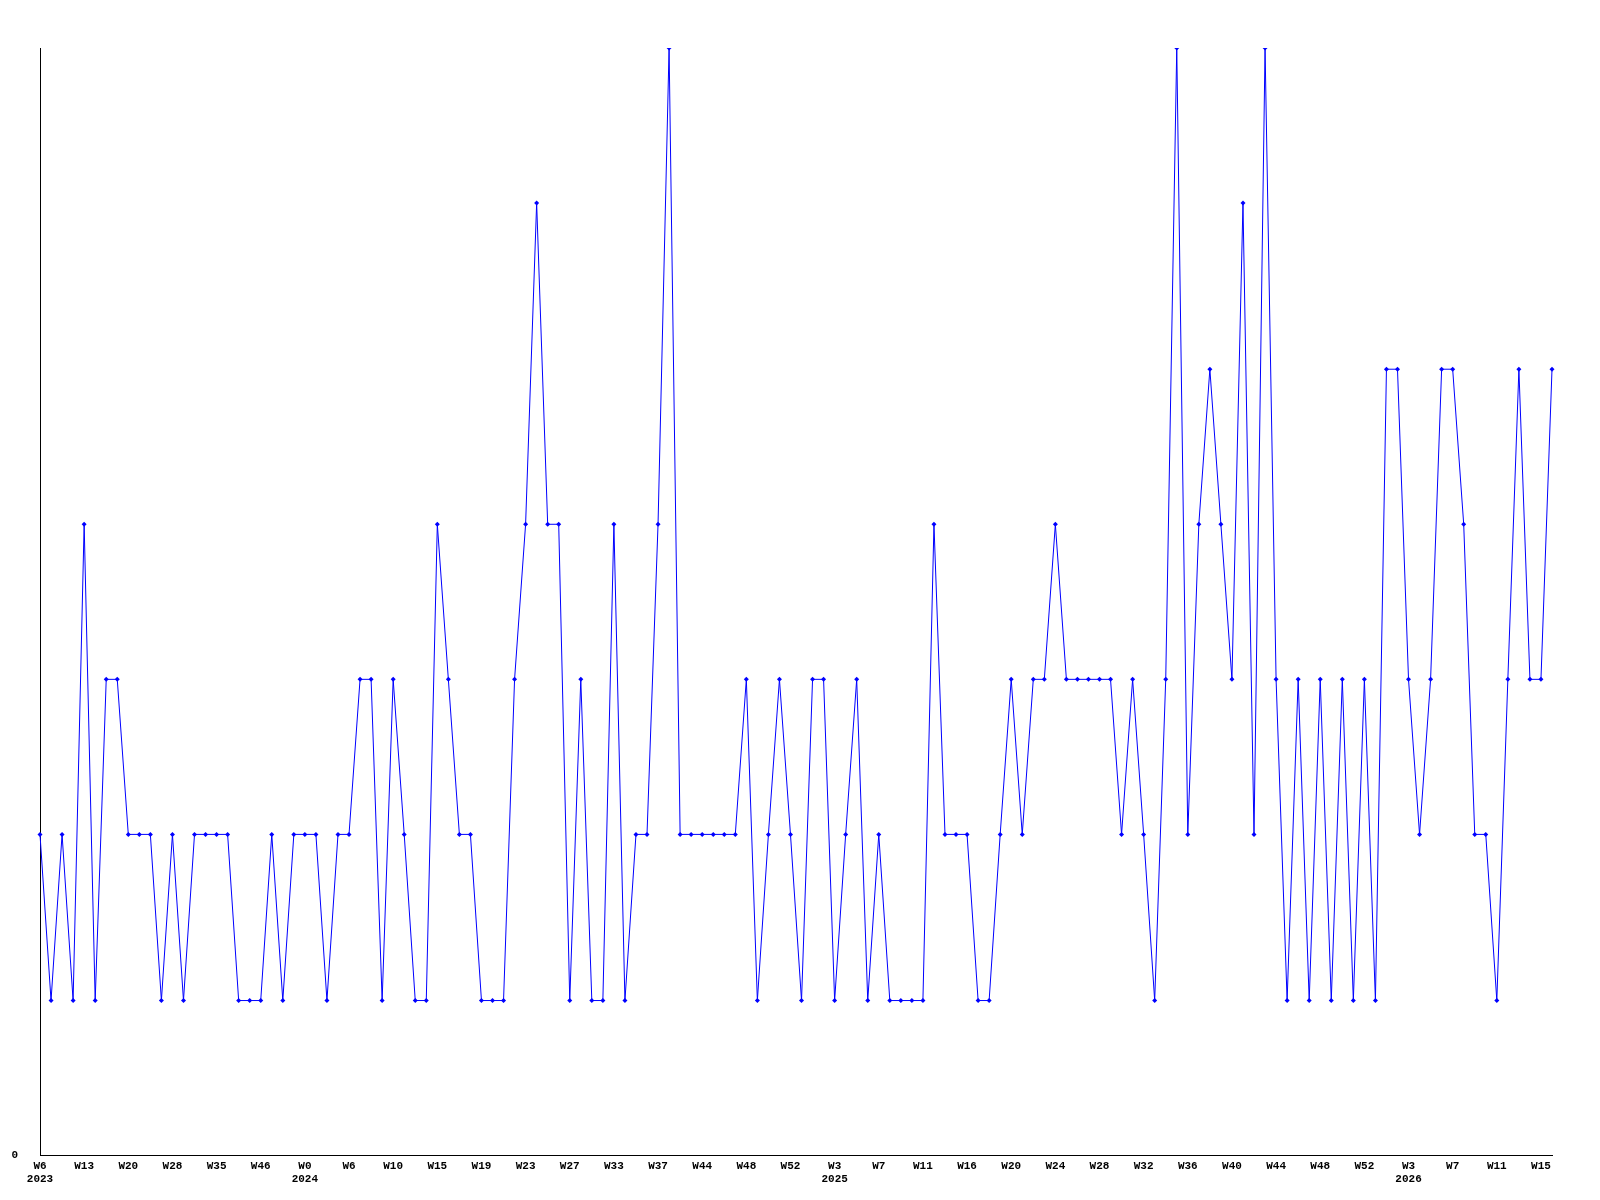 This screenshot has width=1600, height=1200. I want to click on x-tick-label: W16, so click(967, 1165).